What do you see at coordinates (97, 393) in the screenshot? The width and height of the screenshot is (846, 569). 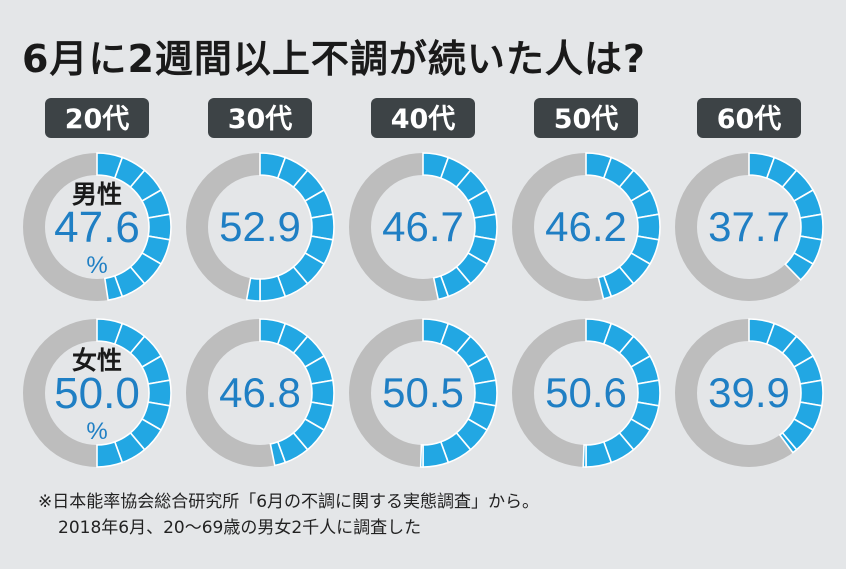 I see `donut-value: 50.0` at bounding box center [97, 393].